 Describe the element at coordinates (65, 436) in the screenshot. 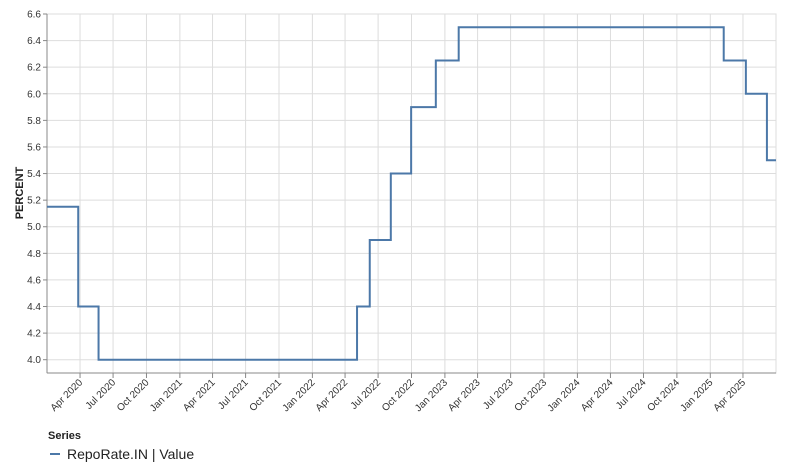

I see `legend-title: Series` at that location.